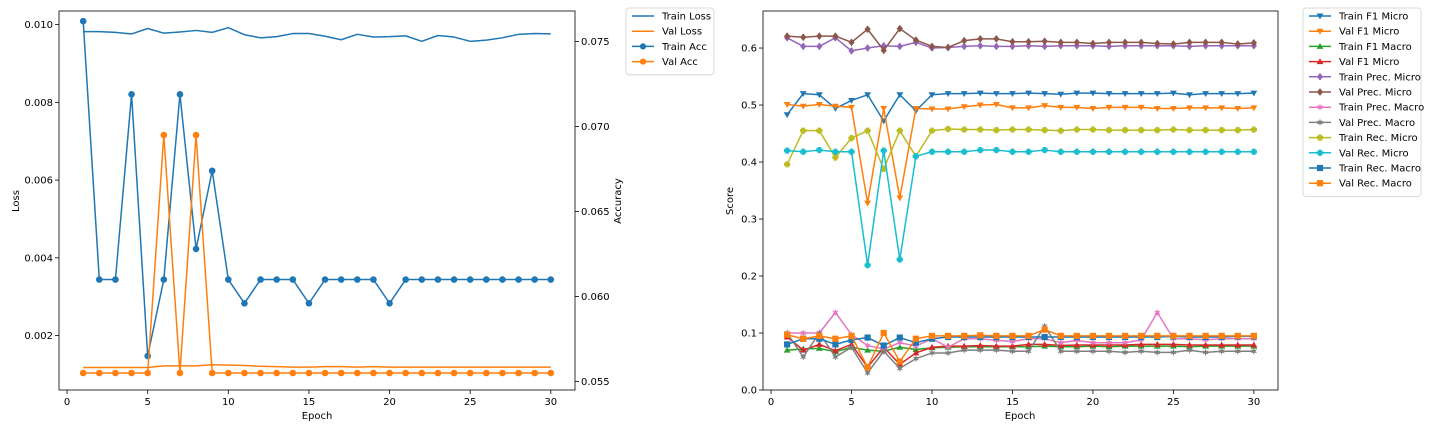 The height and width of the screenshot is (432, 1440). I want to click on y2-tick-label: 0.075, so click(595, 42).